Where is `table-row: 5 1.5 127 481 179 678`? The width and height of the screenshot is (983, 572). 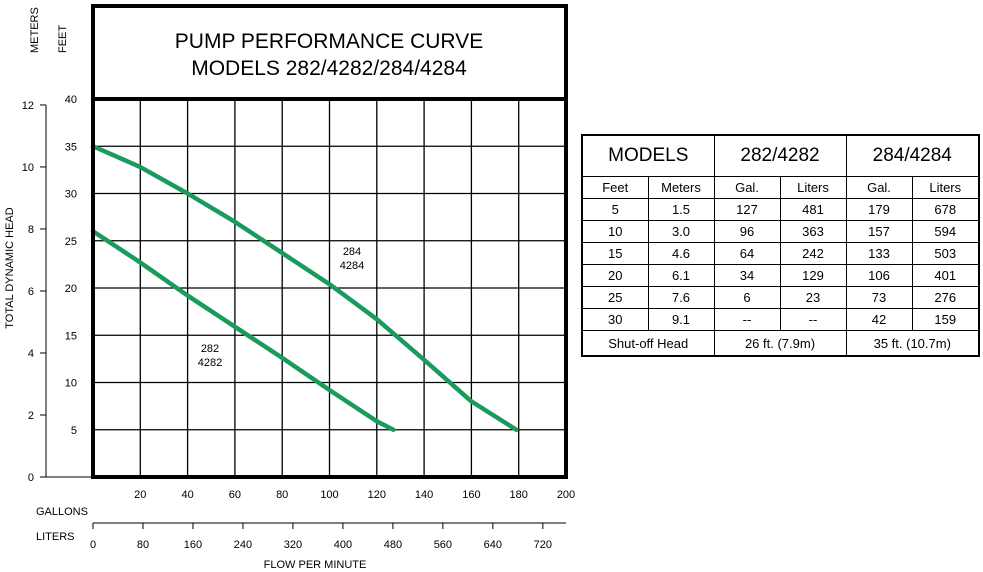
table-row: 5 1.5 127 481 179 678 is located at coordinates (780, 209).